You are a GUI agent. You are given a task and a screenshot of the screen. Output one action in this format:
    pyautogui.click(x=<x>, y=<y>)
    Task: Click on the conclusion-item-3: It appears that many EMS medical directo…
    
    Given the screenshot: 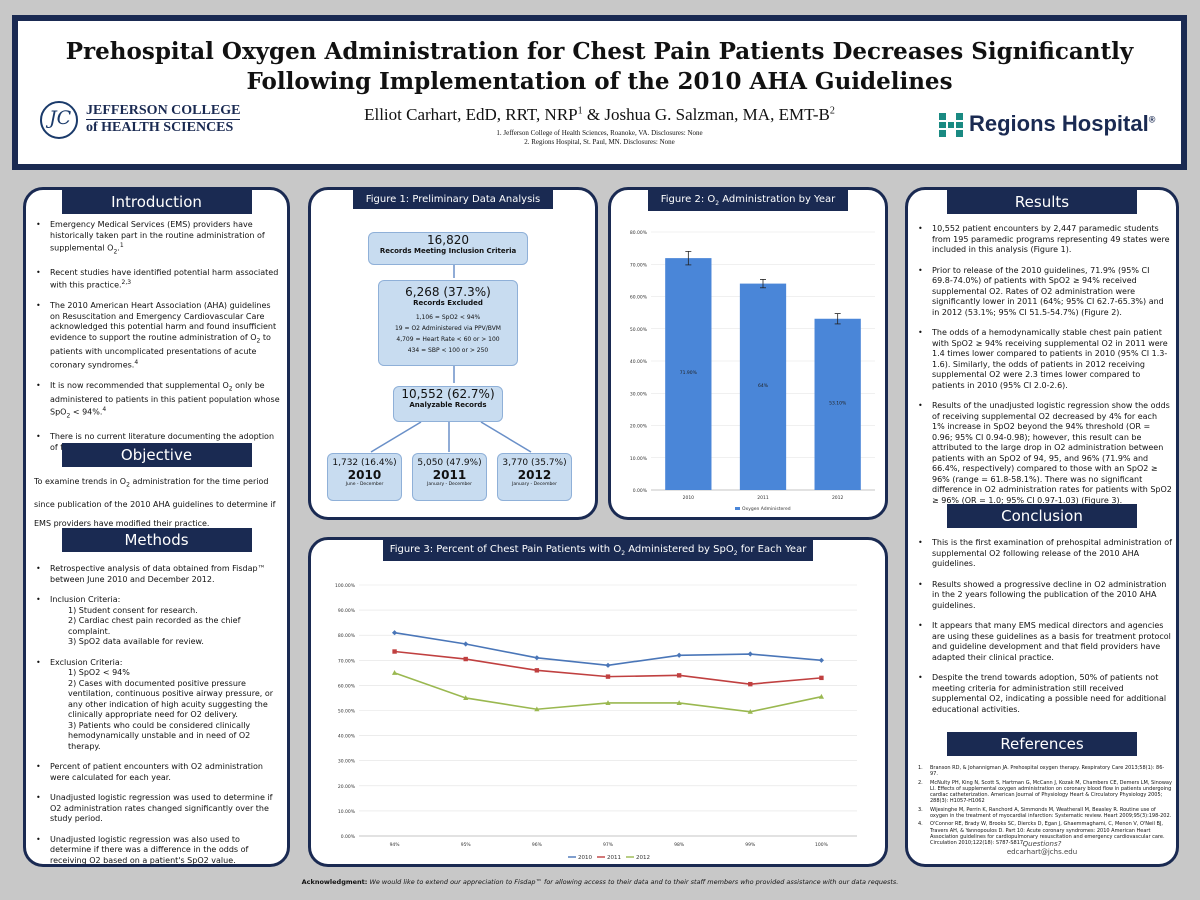 What is the action you would take?
    pyautogui.click(x=1043, y=642)
    